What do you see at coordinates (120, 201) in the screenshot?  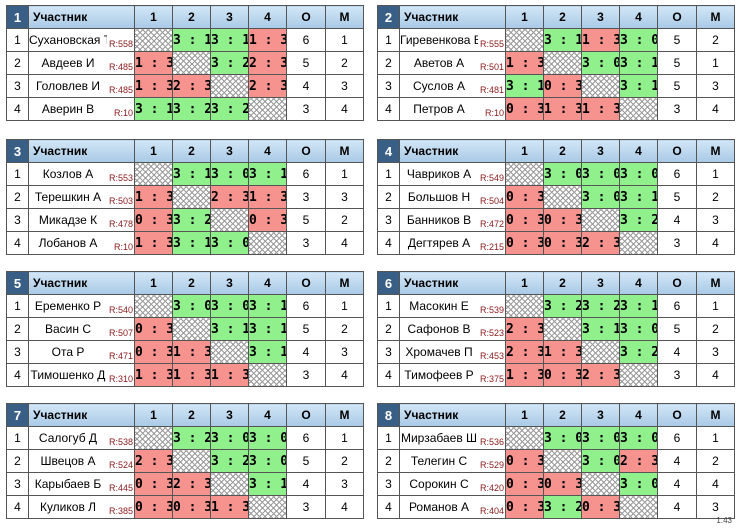 I see `player-rating: R:503` at bounding box center [120, 201].